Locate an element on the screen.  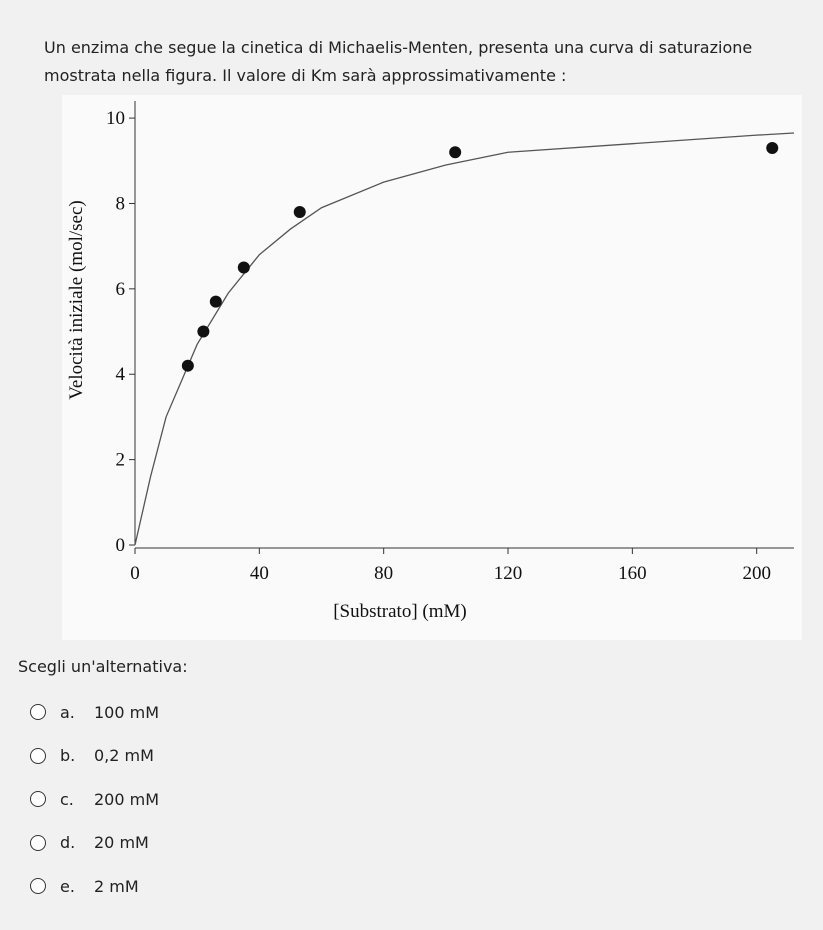
x-tick-label: 120 is located at coordinates (508, 573).